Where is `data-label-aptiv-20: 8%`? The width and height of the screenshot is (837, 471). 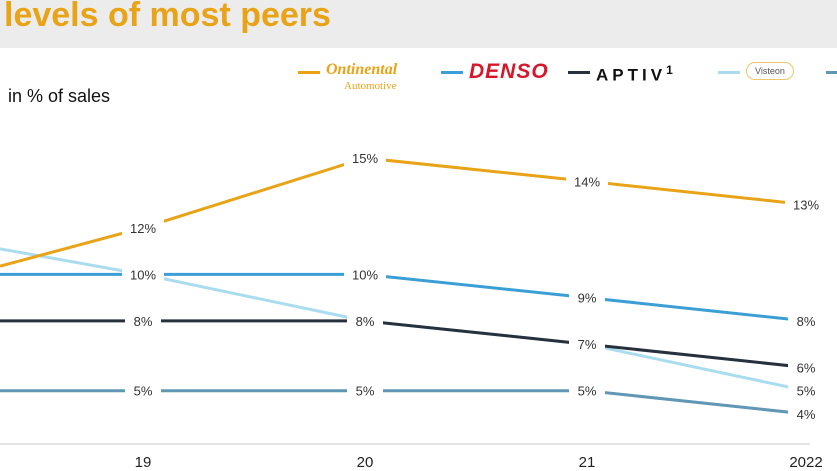 data-label-aptiv-20: 8% is located at coordinates (365, 321).